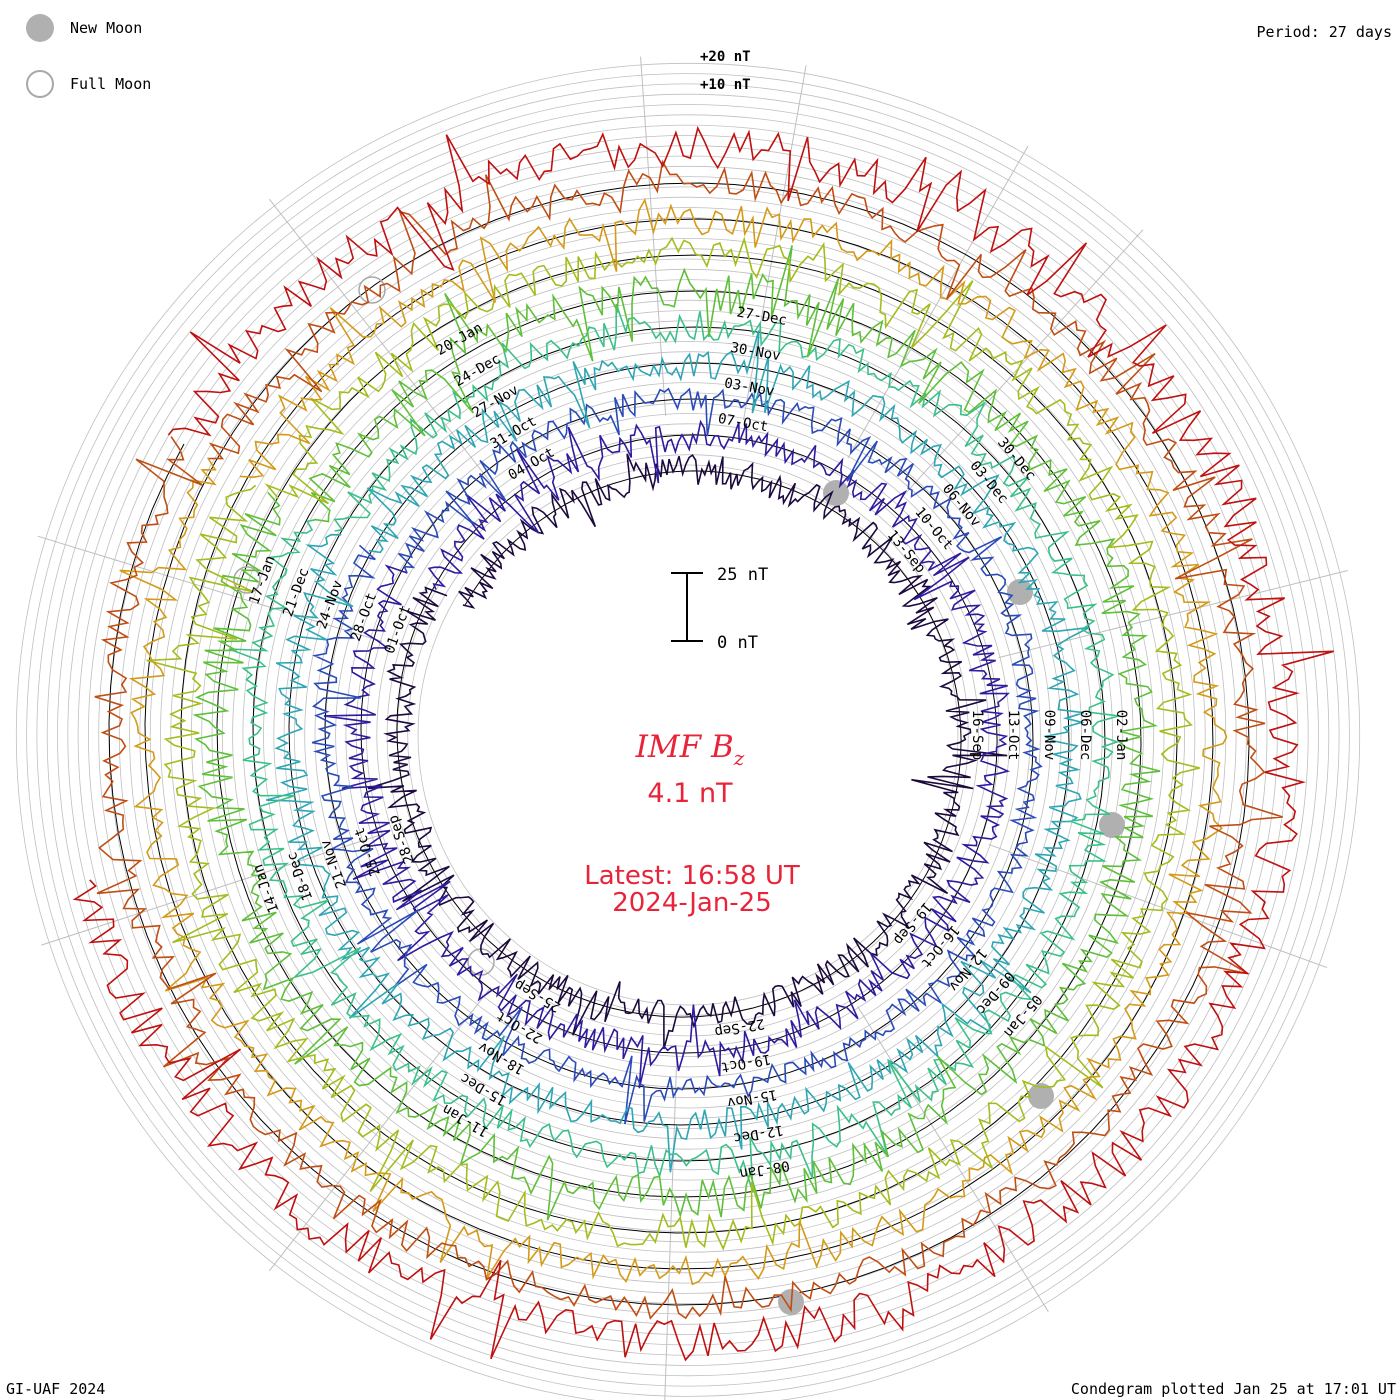  I want to click on top-scale-20-label: +20 nT, so click(725, 57).